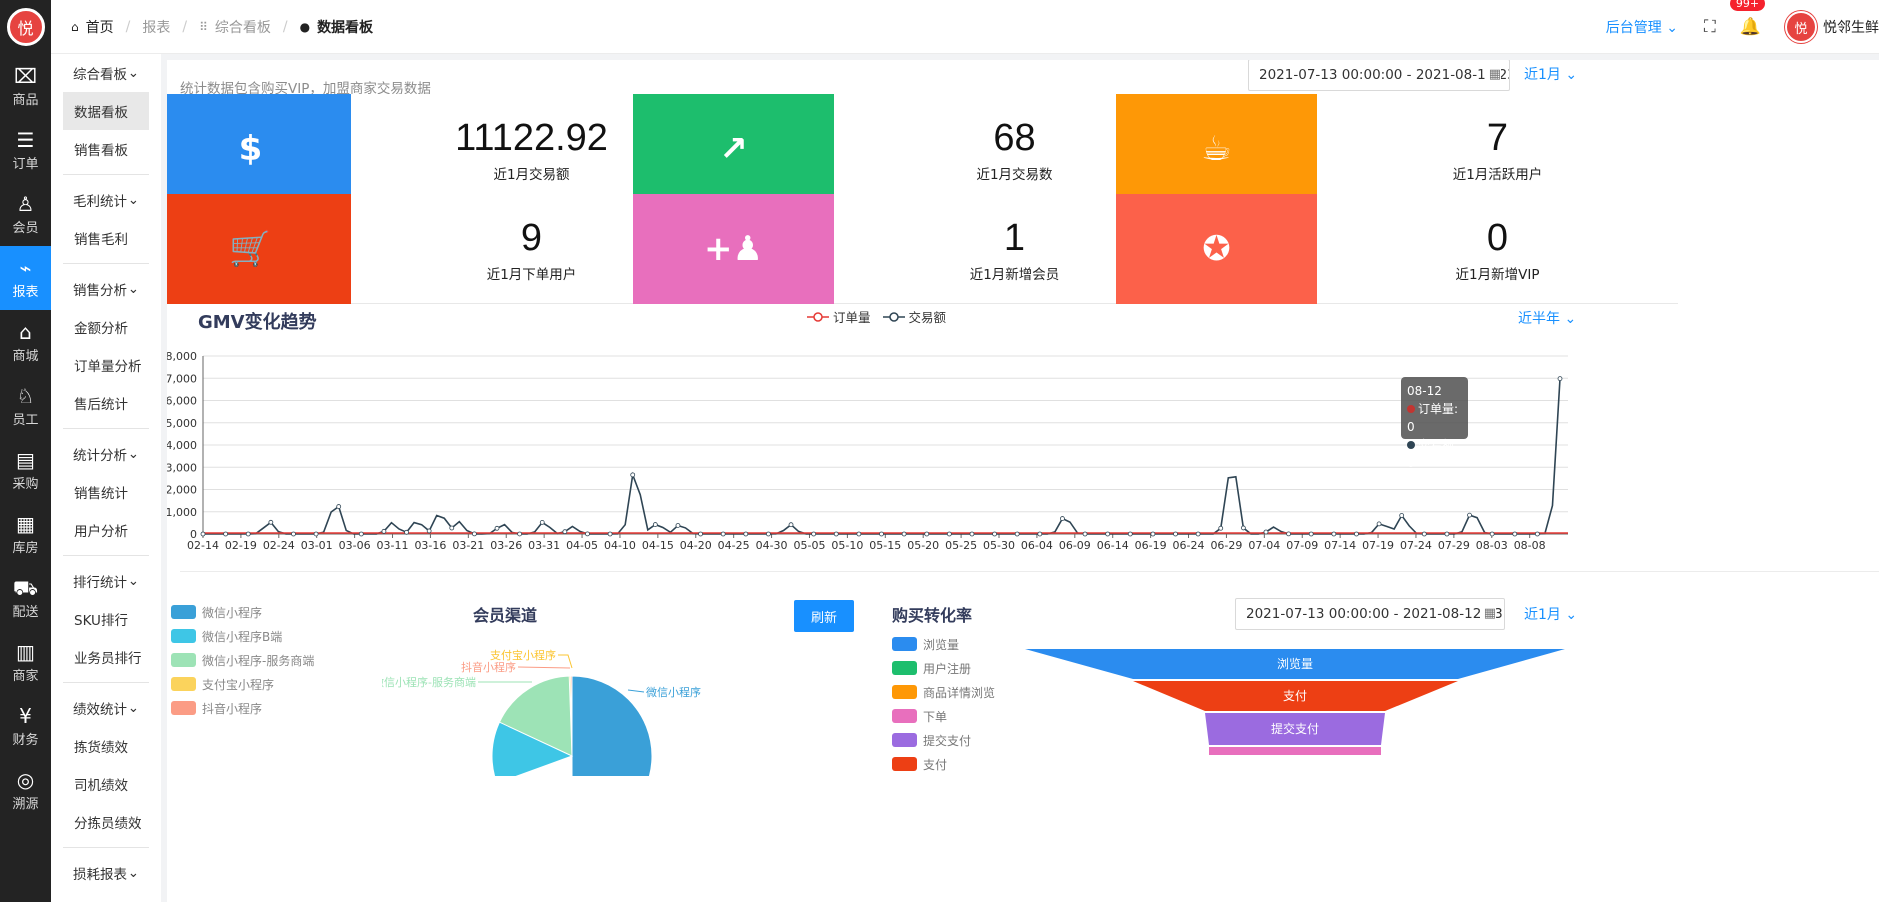 This screenshot has height=902, width=1879. I want to click on rail-item-0: ⌧ 商品, so click(25, 86).